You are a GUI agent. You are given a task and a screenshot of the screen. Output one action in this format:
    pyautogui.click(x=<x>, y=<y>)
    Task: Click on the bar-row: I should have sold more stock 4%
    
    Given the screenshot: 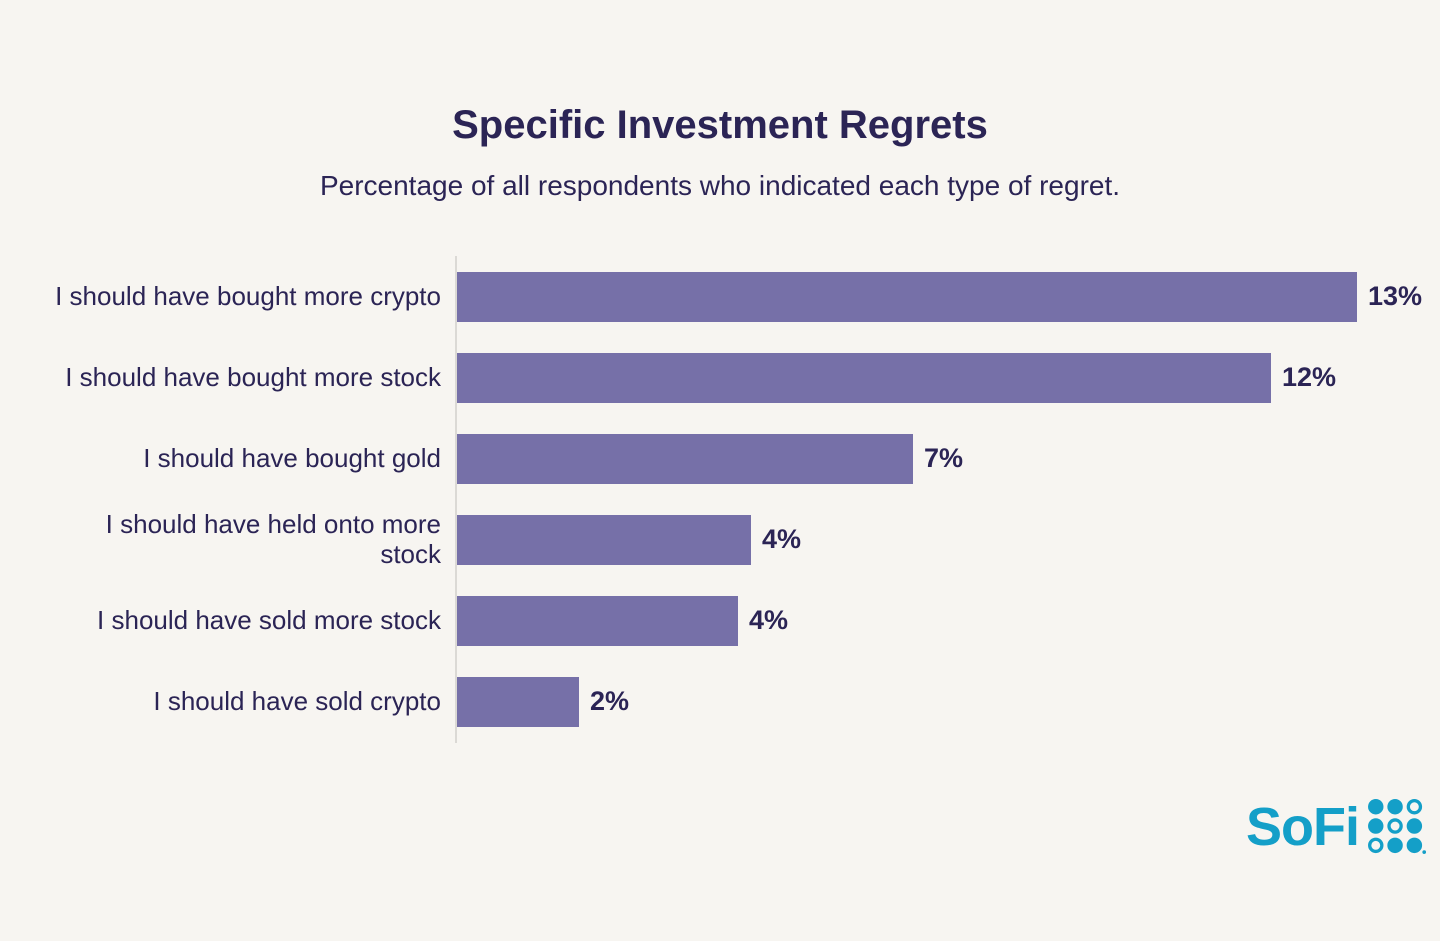 What is the action you would take?
    pyautogui.click(x=720, y=620)
    